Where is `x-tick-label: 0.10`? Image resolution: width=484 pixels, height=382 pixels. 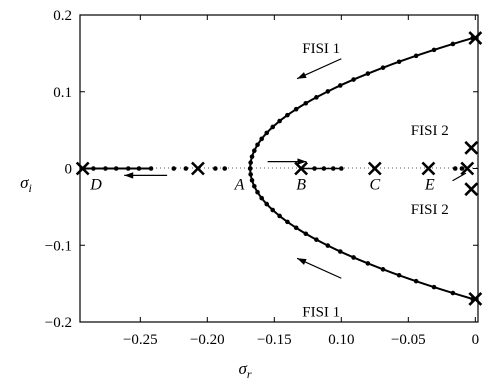 x-tick-label: 0.10 is located at coordinates (341, 340).